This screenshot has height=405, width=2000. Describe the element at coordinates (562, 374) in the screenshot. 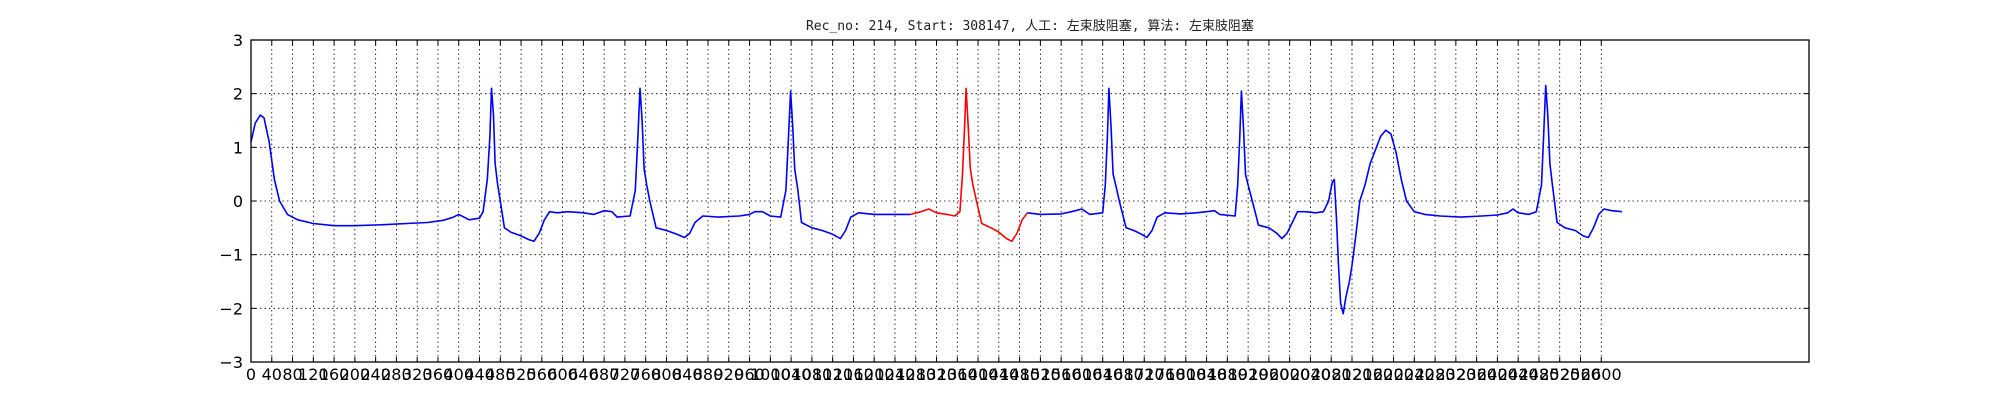

I see `x-tick-label: 600` at that location.